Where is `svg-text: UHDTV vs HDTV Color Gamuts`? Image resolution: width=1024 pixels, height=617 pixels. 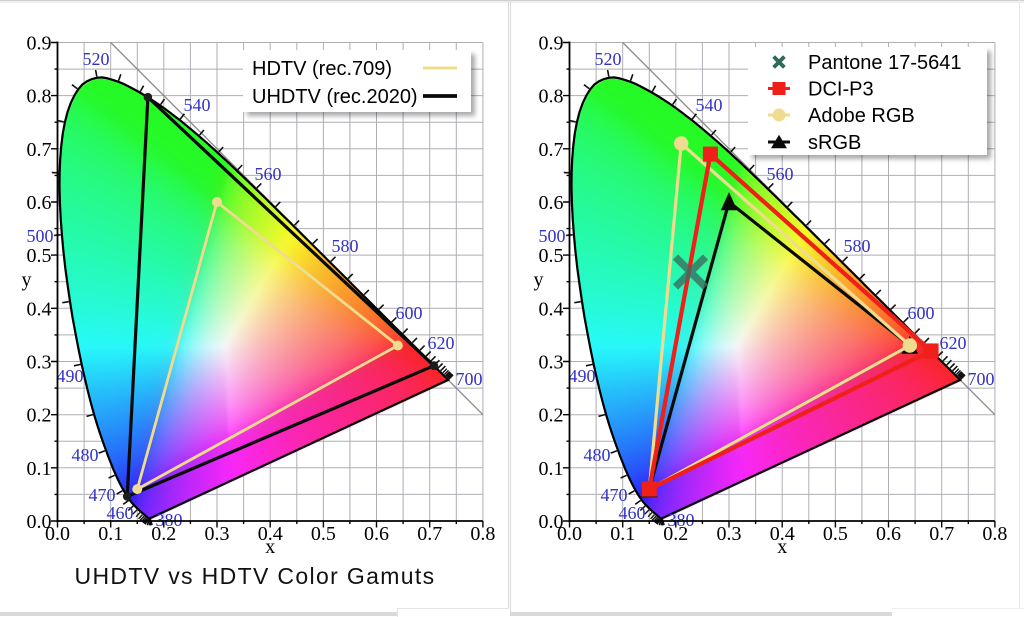 svg-text: UHDTV vs HDTV Color Gamuts is located at coordinates (255, 576).